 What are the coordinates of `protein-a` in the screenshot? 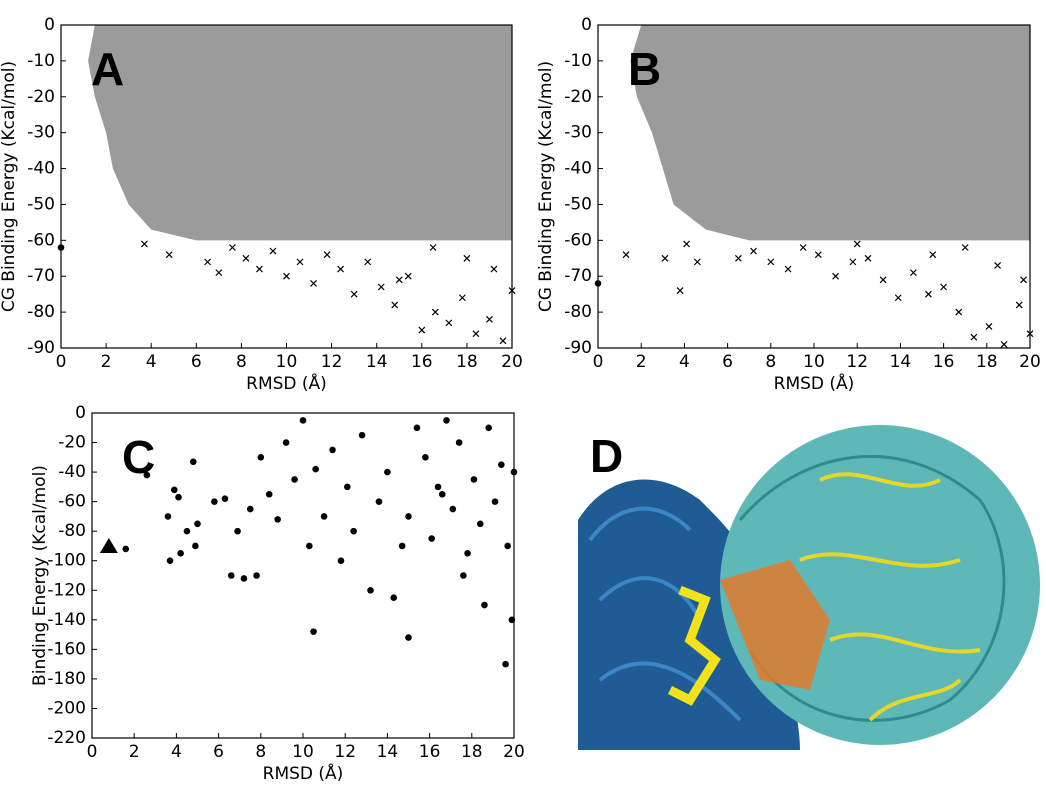 It's located at (689, 614).